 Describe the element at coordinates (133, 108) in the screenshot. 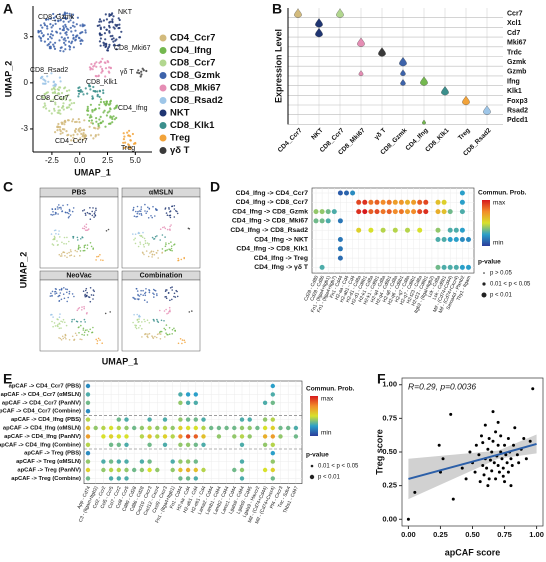

I see `cluster-label: CD4_Ifng` at that location.